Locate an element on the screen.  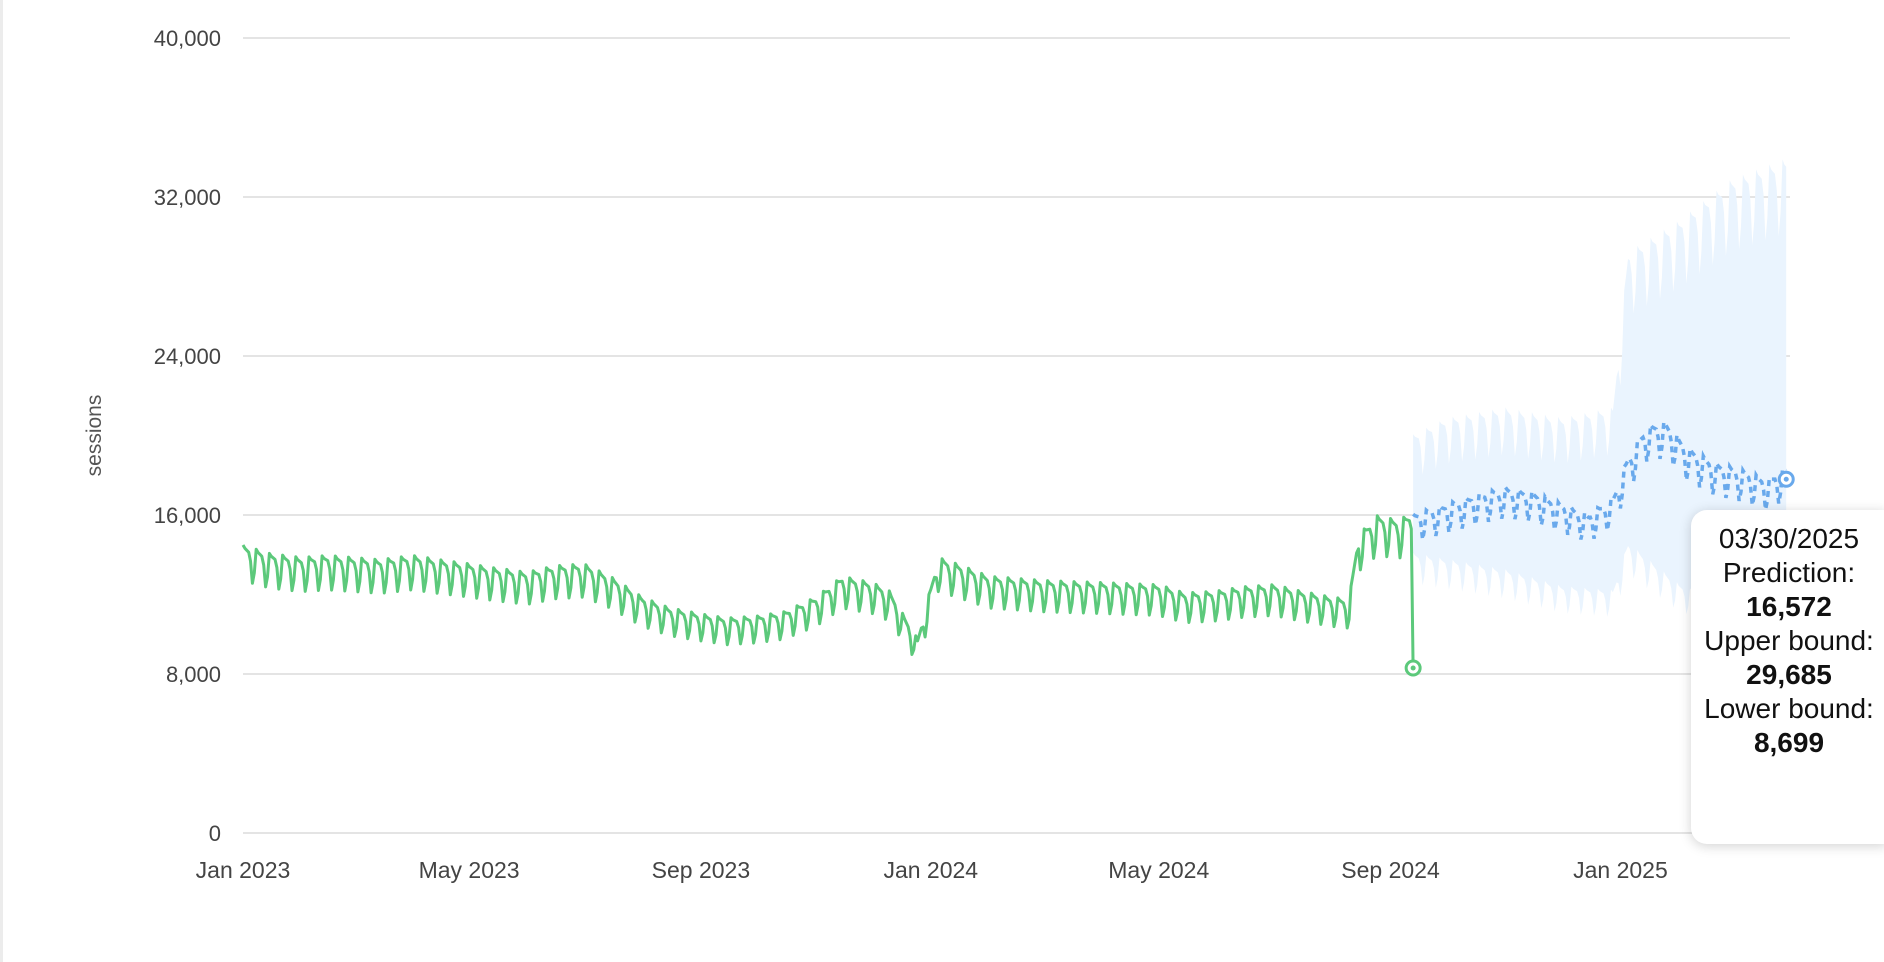
actual-point-marker-dot is located at coordinates (1413, 668).